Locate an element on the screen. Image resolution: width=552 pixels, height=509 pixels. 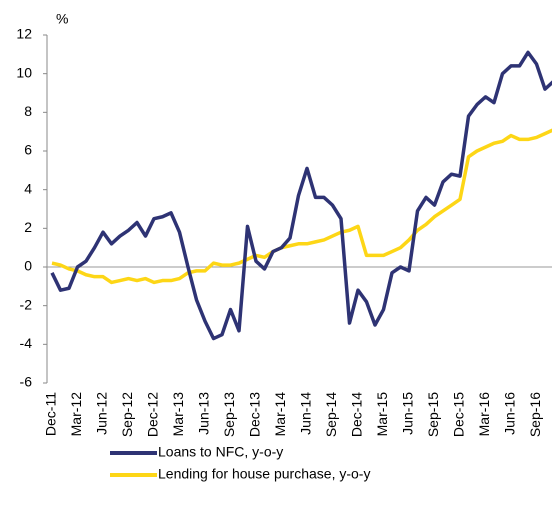
y-unit: % is located at coordinates (62, 19).